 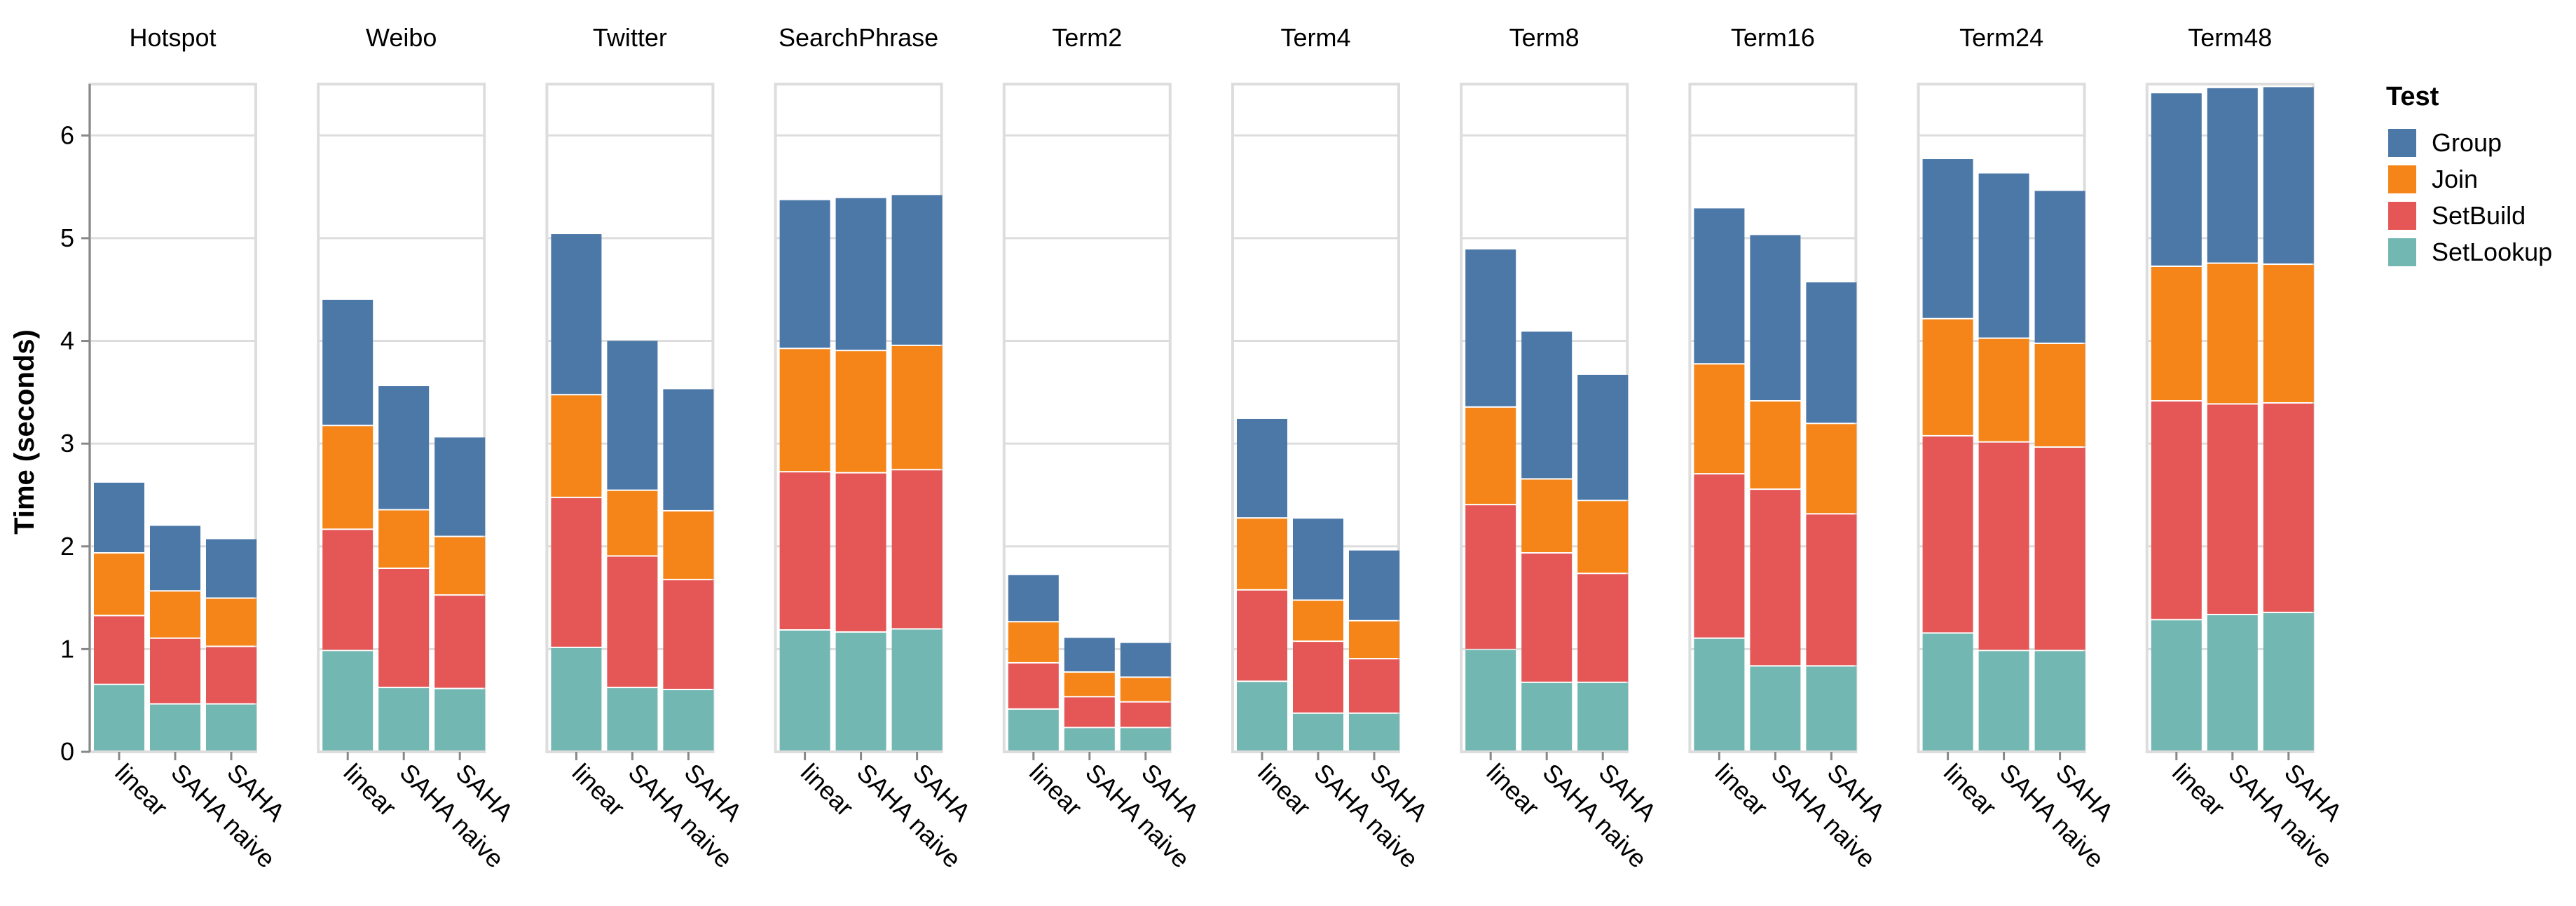 What do you see at coordinates (67, 341) in the screenshot?
I see `y-tick-label: 4` at bounding box center [67, 341].